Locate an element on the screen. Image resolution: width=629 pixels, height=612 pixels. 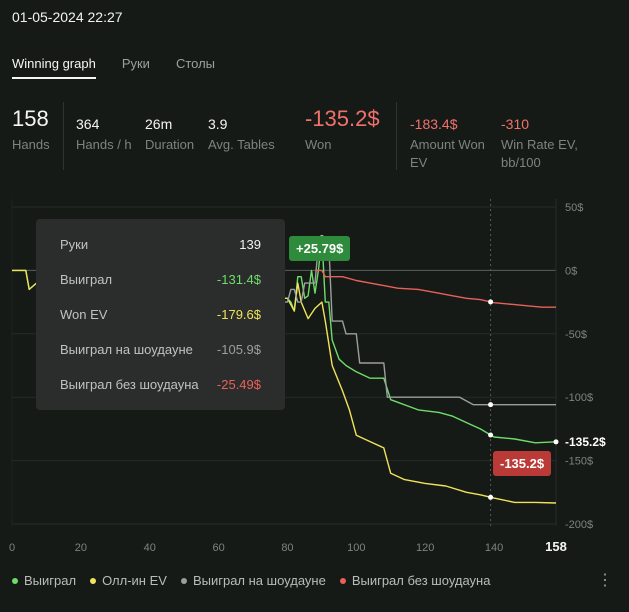
x-tick-label: 60 is located at coordinates (218, 548).